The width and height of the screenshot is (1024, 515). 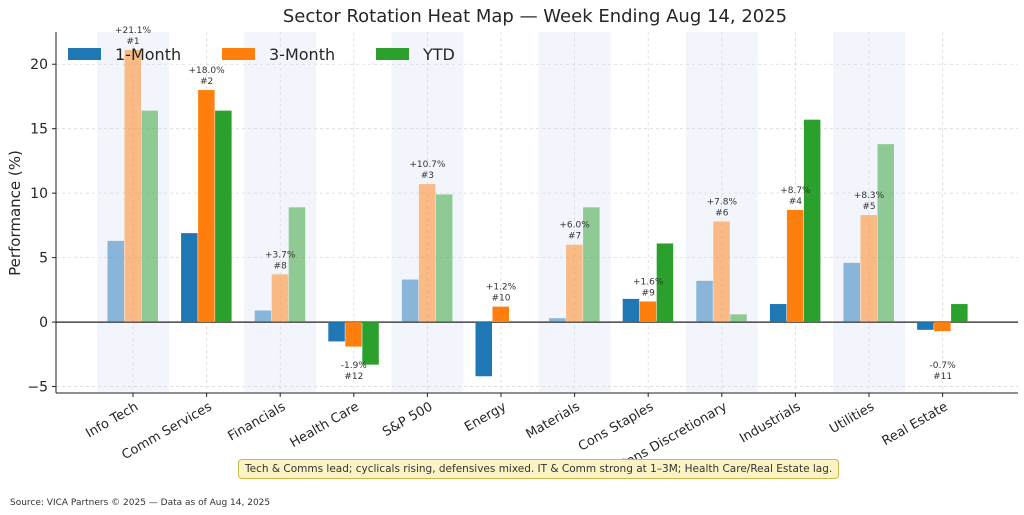 I want to click on x-tick-label: Real Estate, so click(x=915, y=424).